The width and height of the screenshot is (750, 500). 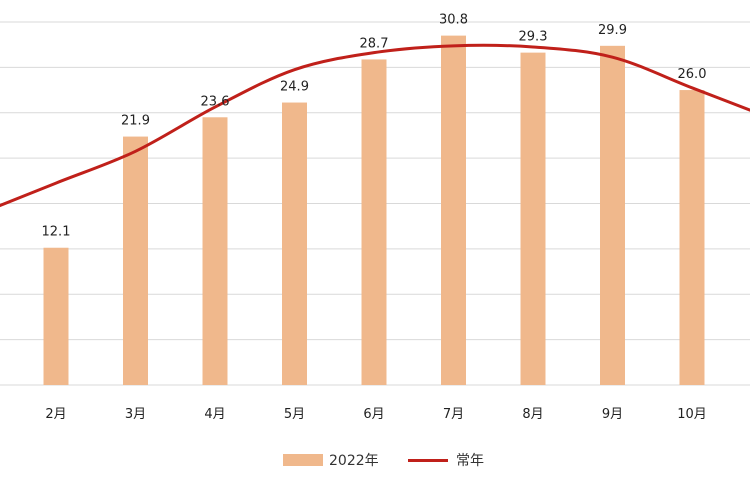 I want to click on data-label-5: 24.9, so click(x=294, y=87).